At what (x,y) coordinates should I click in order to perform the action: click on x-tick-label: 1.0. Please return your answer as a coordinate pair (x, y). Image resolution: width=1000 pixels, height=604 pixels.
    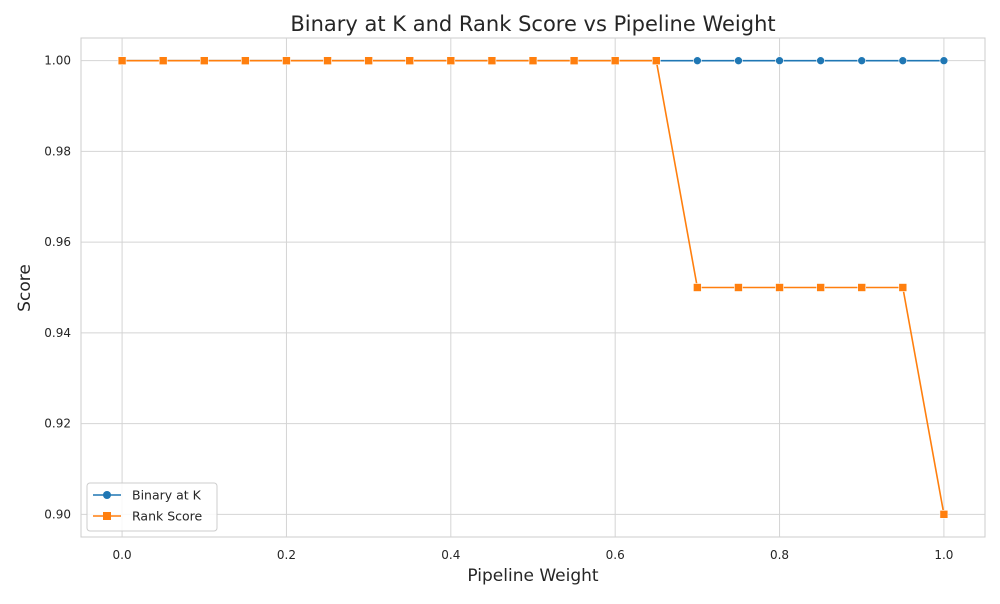
    Looking at the image, I should click on (943, 555).